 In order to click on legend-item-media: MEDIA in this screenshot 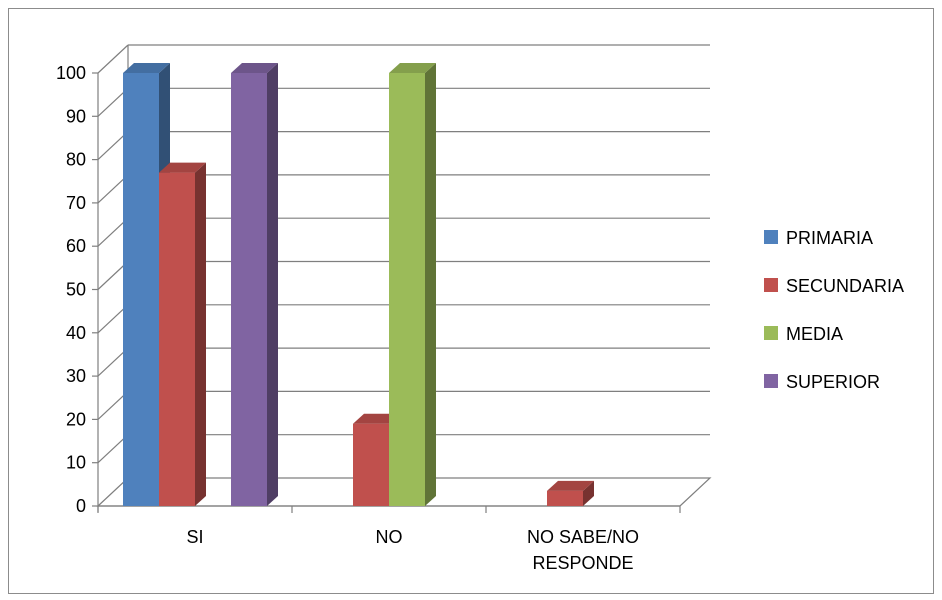, I will do `click(803, 334)`.